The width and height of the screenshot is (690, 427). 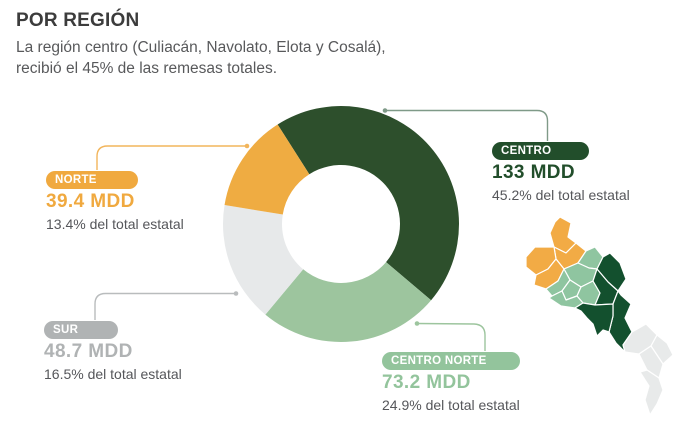 What do you see at coordinates (526, 151) in the screenshot?
I see `region-pill-label: CENTRO` at bounding box center [526, 151].